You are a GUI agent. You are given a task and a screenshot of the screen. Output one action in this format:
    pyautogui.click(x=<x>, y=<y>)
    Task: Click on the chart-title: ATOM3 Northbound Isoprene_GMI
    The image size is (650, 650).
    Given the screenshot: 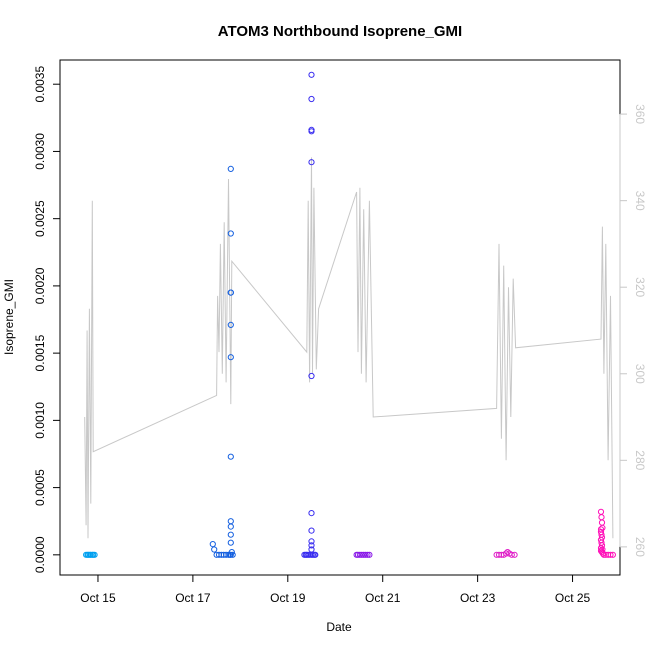 What is the action you would take?
    pyautogui.click(x=340, y=31)
    